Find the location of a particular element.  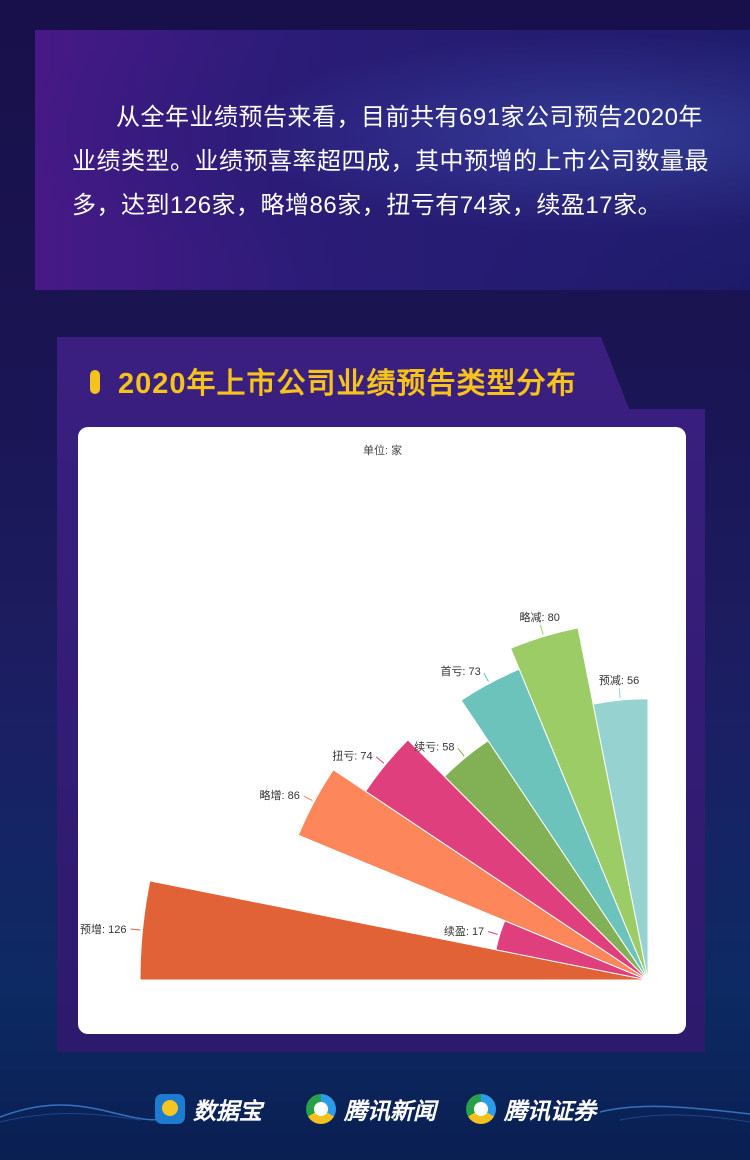

brand-shujubao-label: 数据宝 is located at coordinates (227, 1111).